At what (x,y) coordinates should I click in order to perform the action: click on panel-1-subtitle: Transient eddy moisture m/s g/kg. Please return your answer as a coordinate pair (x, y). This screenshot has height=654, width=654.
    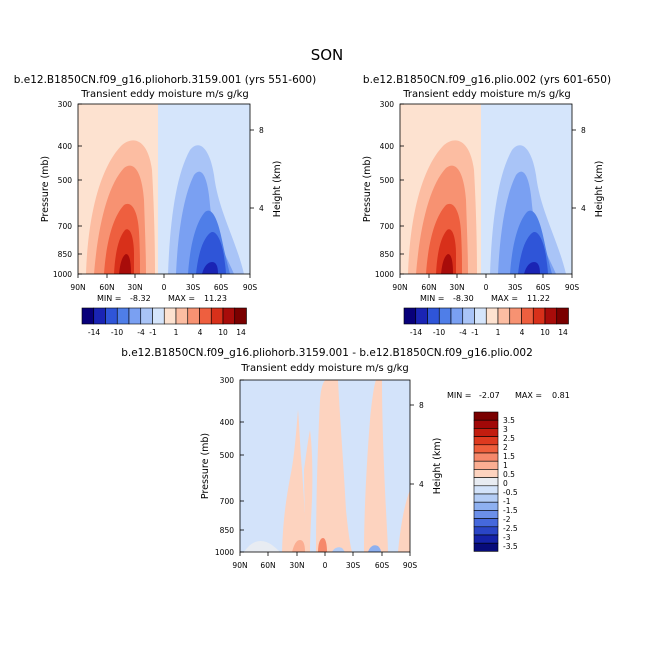
    Looking at the image, I should click on (164, 94).